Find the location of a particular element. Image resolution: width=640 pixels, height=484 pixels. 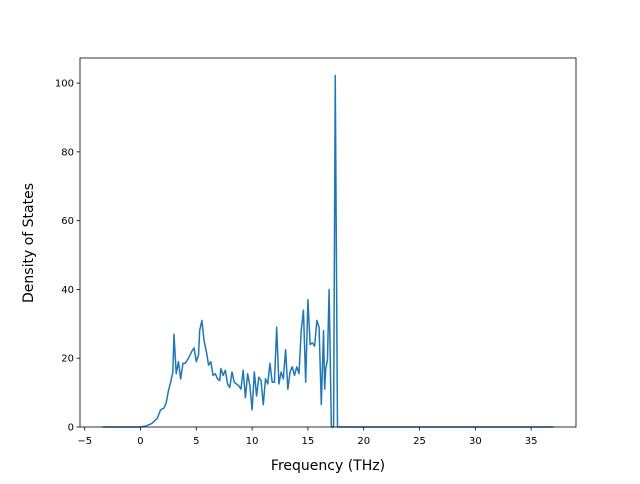

x-tick-label: −5 is located at coordinates (84, 441).